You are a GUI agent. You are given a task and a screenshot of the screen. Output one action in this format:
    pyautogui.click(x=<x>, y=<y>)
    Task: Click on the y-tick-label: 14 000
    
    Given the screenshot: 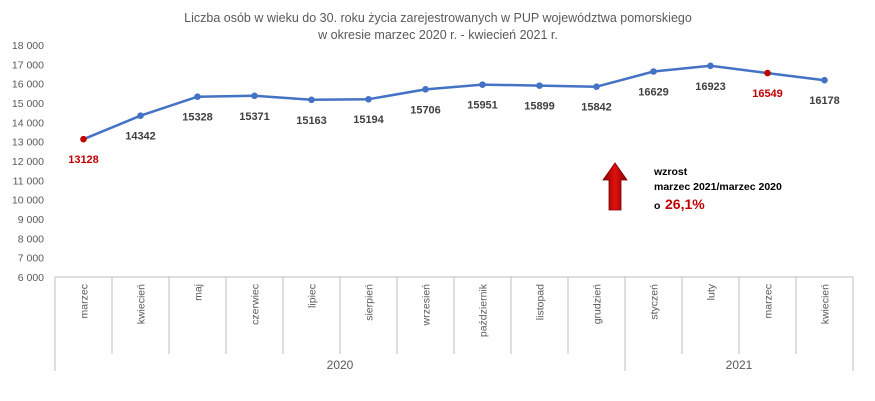 What is the action you would take?
    pyautogui.click(x=28, y=123)
    